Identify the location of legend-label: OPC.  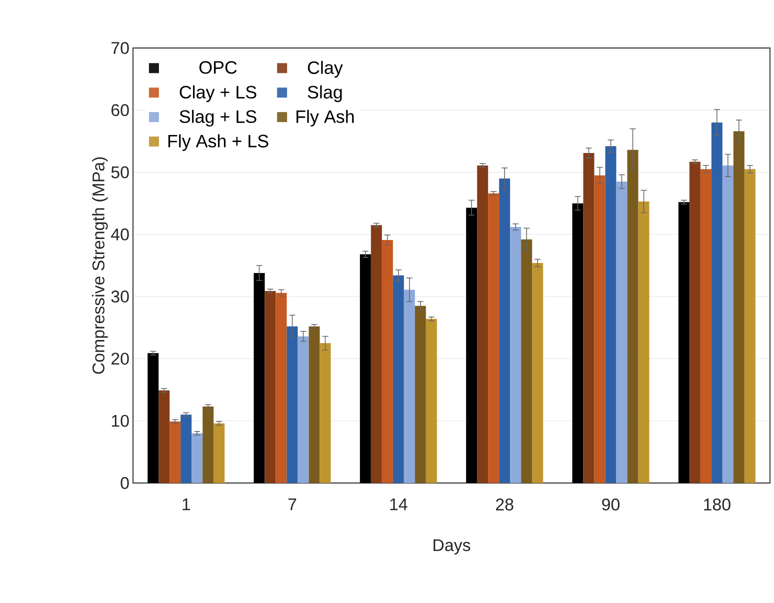
(218, 67).